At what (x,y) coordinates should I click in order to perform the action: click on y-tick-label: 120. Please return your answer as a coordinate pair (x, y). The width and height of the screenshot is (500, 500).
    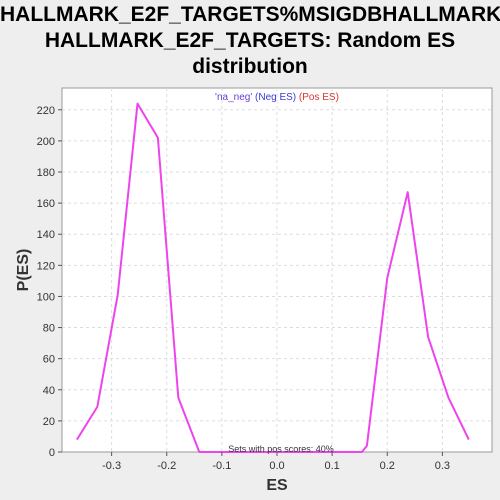
    Looking at the image, I should click on (46, 266).